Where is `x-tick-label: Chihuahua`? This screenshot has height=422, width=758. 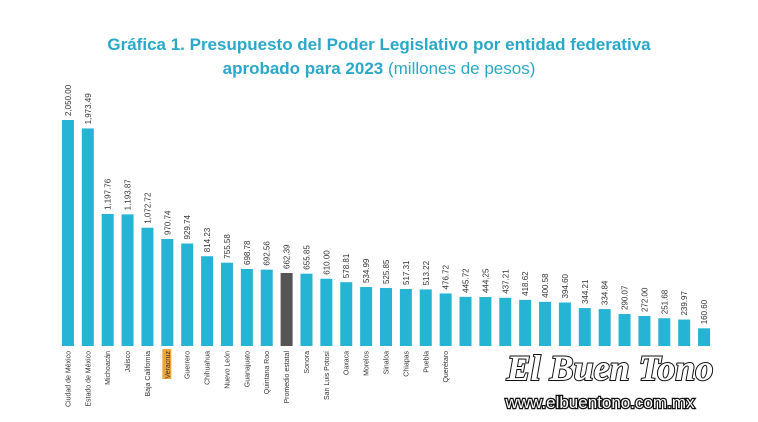
x-tick-label: Chihuahua is located at coordinates (208, 368).